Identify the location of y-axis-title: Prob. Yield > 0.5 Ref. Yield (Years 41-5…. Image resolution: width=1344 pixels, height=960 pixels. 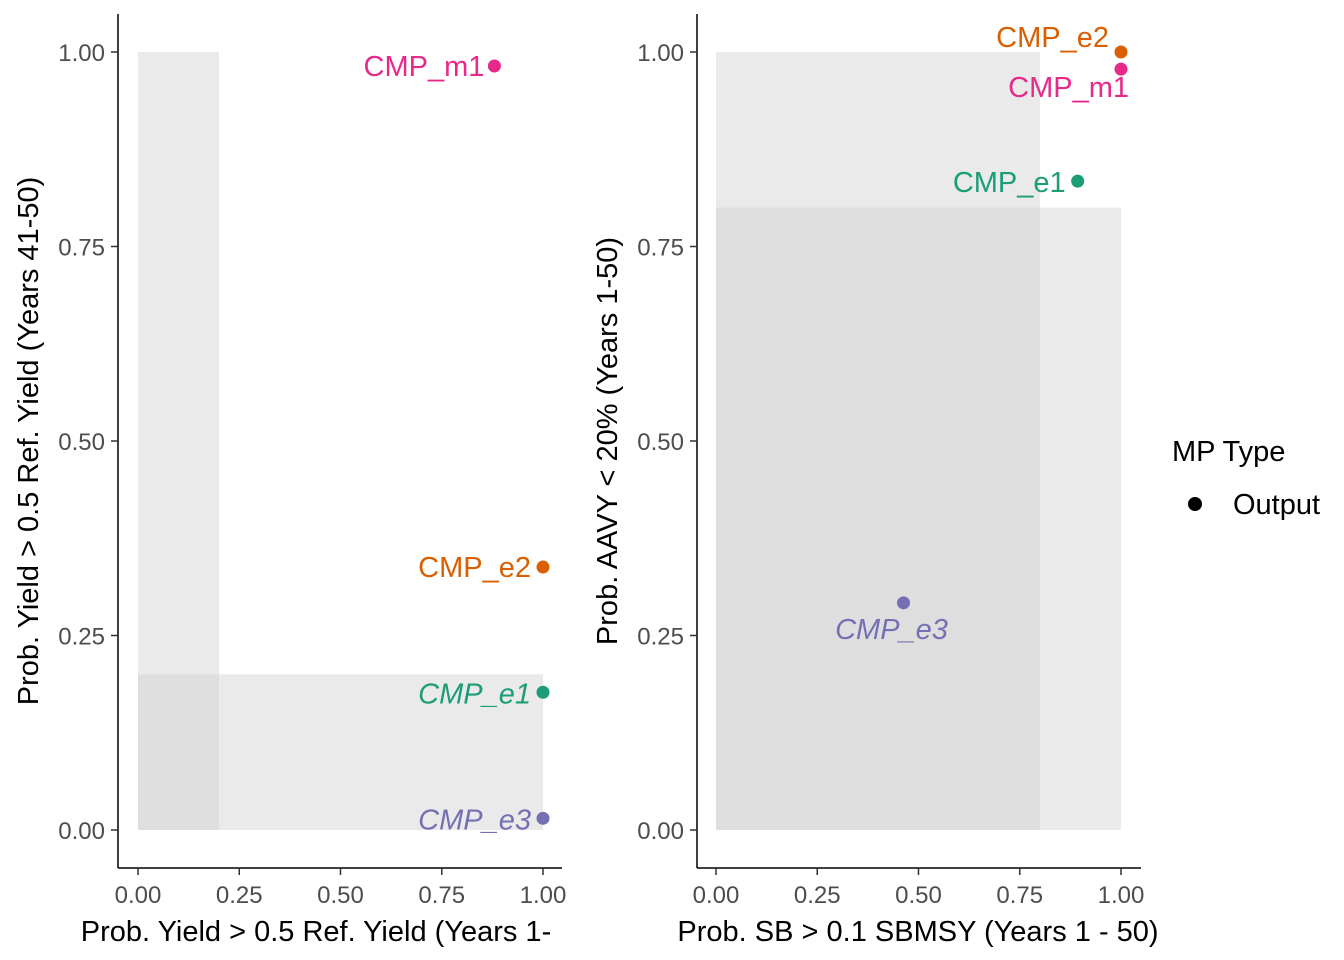
(29, 441).